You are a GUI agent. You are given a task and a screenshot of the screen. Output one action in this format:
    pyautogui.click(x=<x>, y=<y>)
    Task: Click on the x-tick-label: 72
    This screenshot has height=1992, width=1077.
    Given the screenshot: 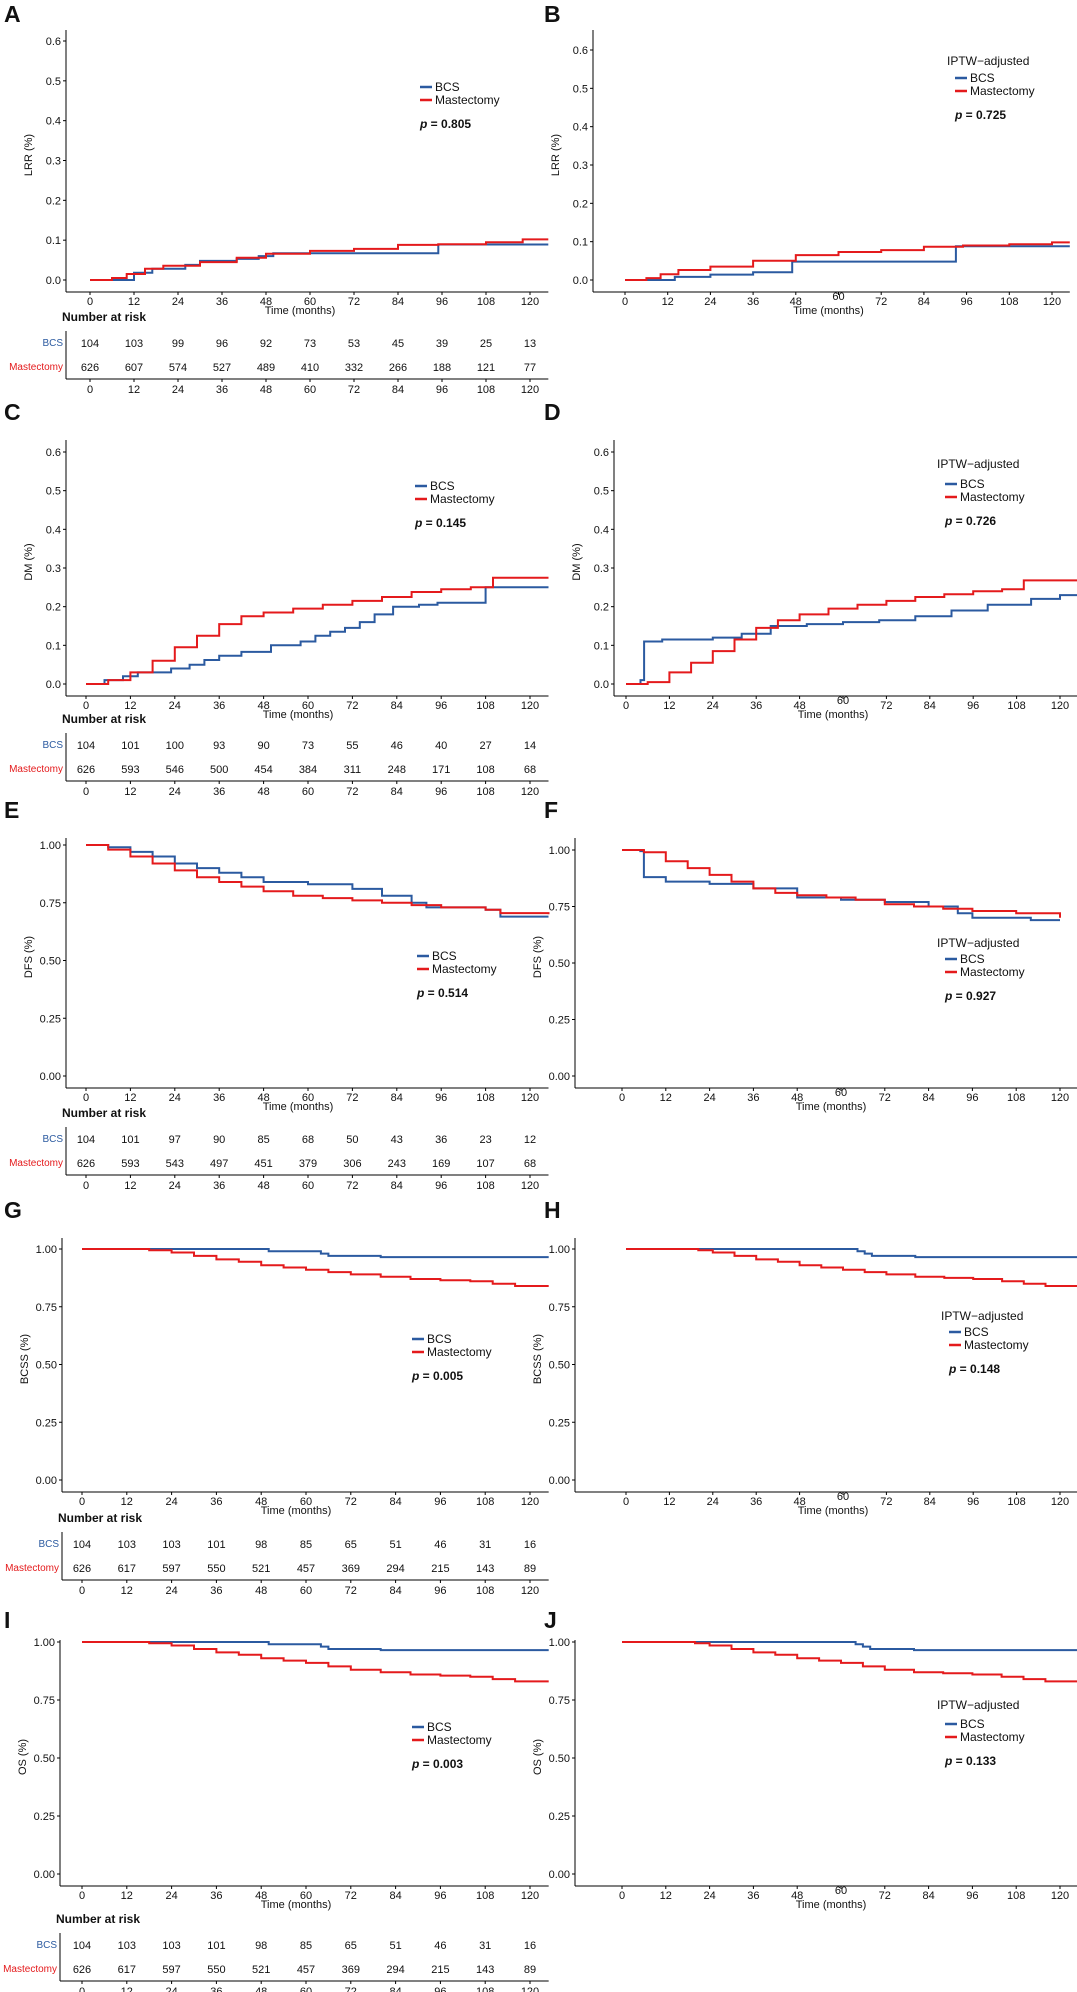 What is the action you would take?
    pyautogui.click(x=886, y=1502)
    